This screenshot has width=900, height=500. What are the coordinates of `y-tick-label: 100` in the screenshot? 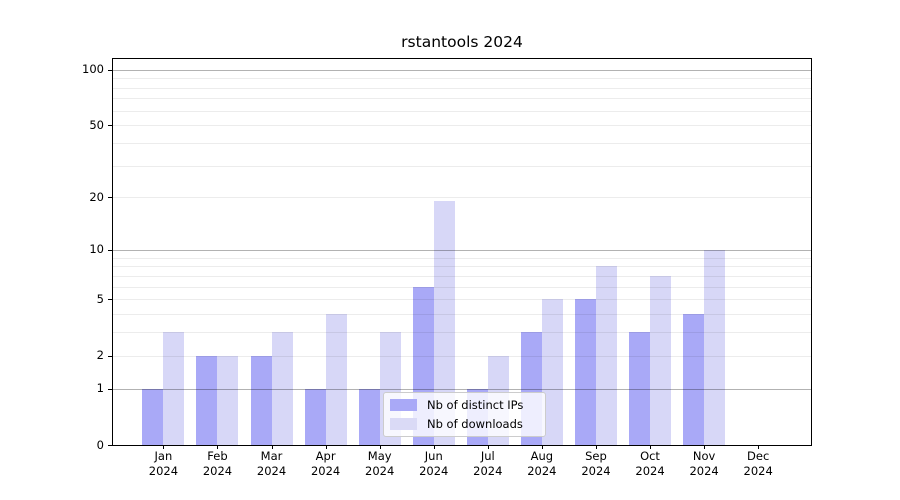 It's located at (93, 69).